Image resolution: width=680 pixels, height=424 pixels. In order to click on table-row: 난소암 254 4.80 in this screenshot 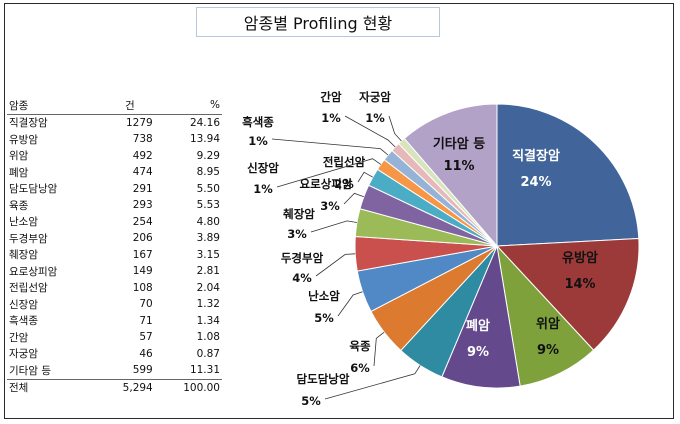, I will do `click(114, 222)`.